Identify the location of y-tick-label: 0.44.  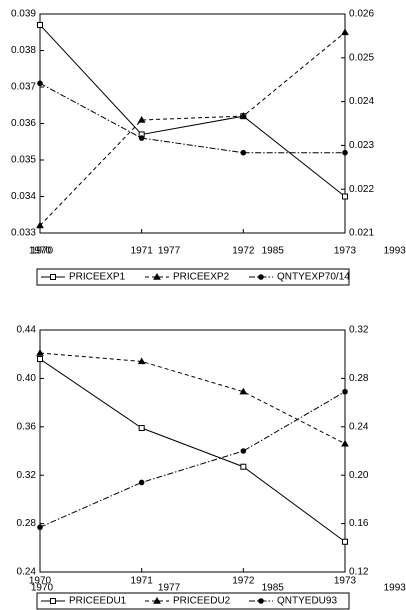
(27, 330).